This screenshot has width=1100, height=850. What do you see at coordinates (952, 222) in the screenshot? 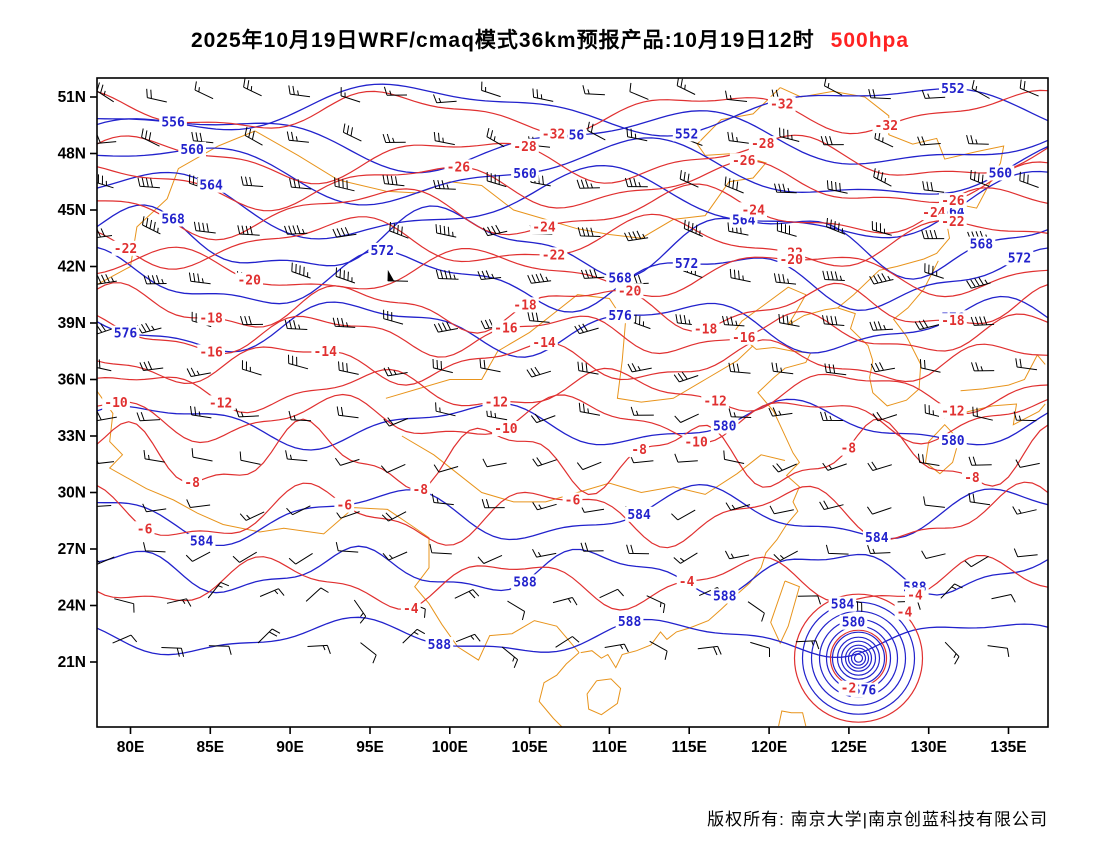
I see `contour-label: -22` at bounding box center [952, 222].